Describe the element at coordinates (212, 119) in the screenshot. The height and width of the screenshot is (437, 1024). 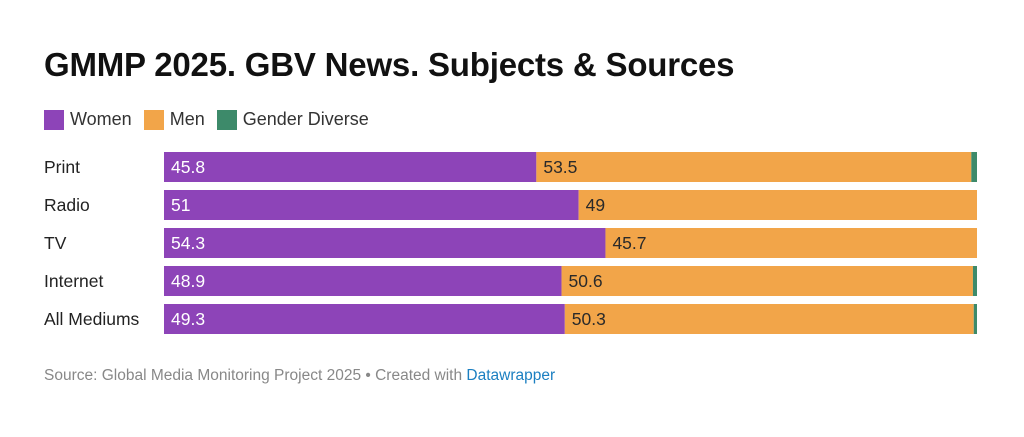
I see `legend: Women Men Gender Diverse` at that location.